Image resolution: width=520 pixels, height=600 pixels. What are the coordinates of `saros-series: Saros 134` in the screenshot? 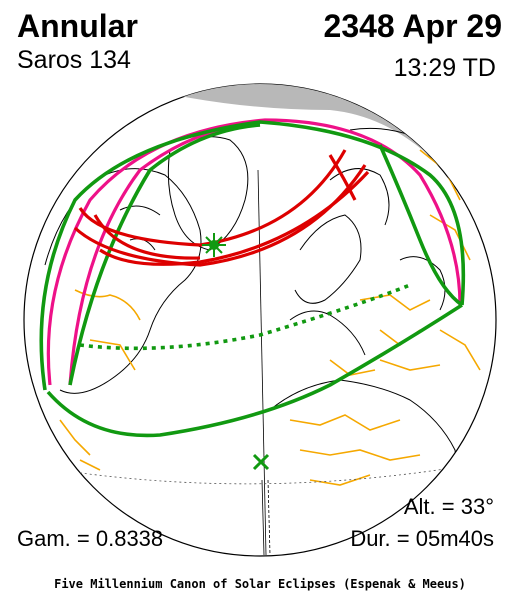 It's located at (74, 60).